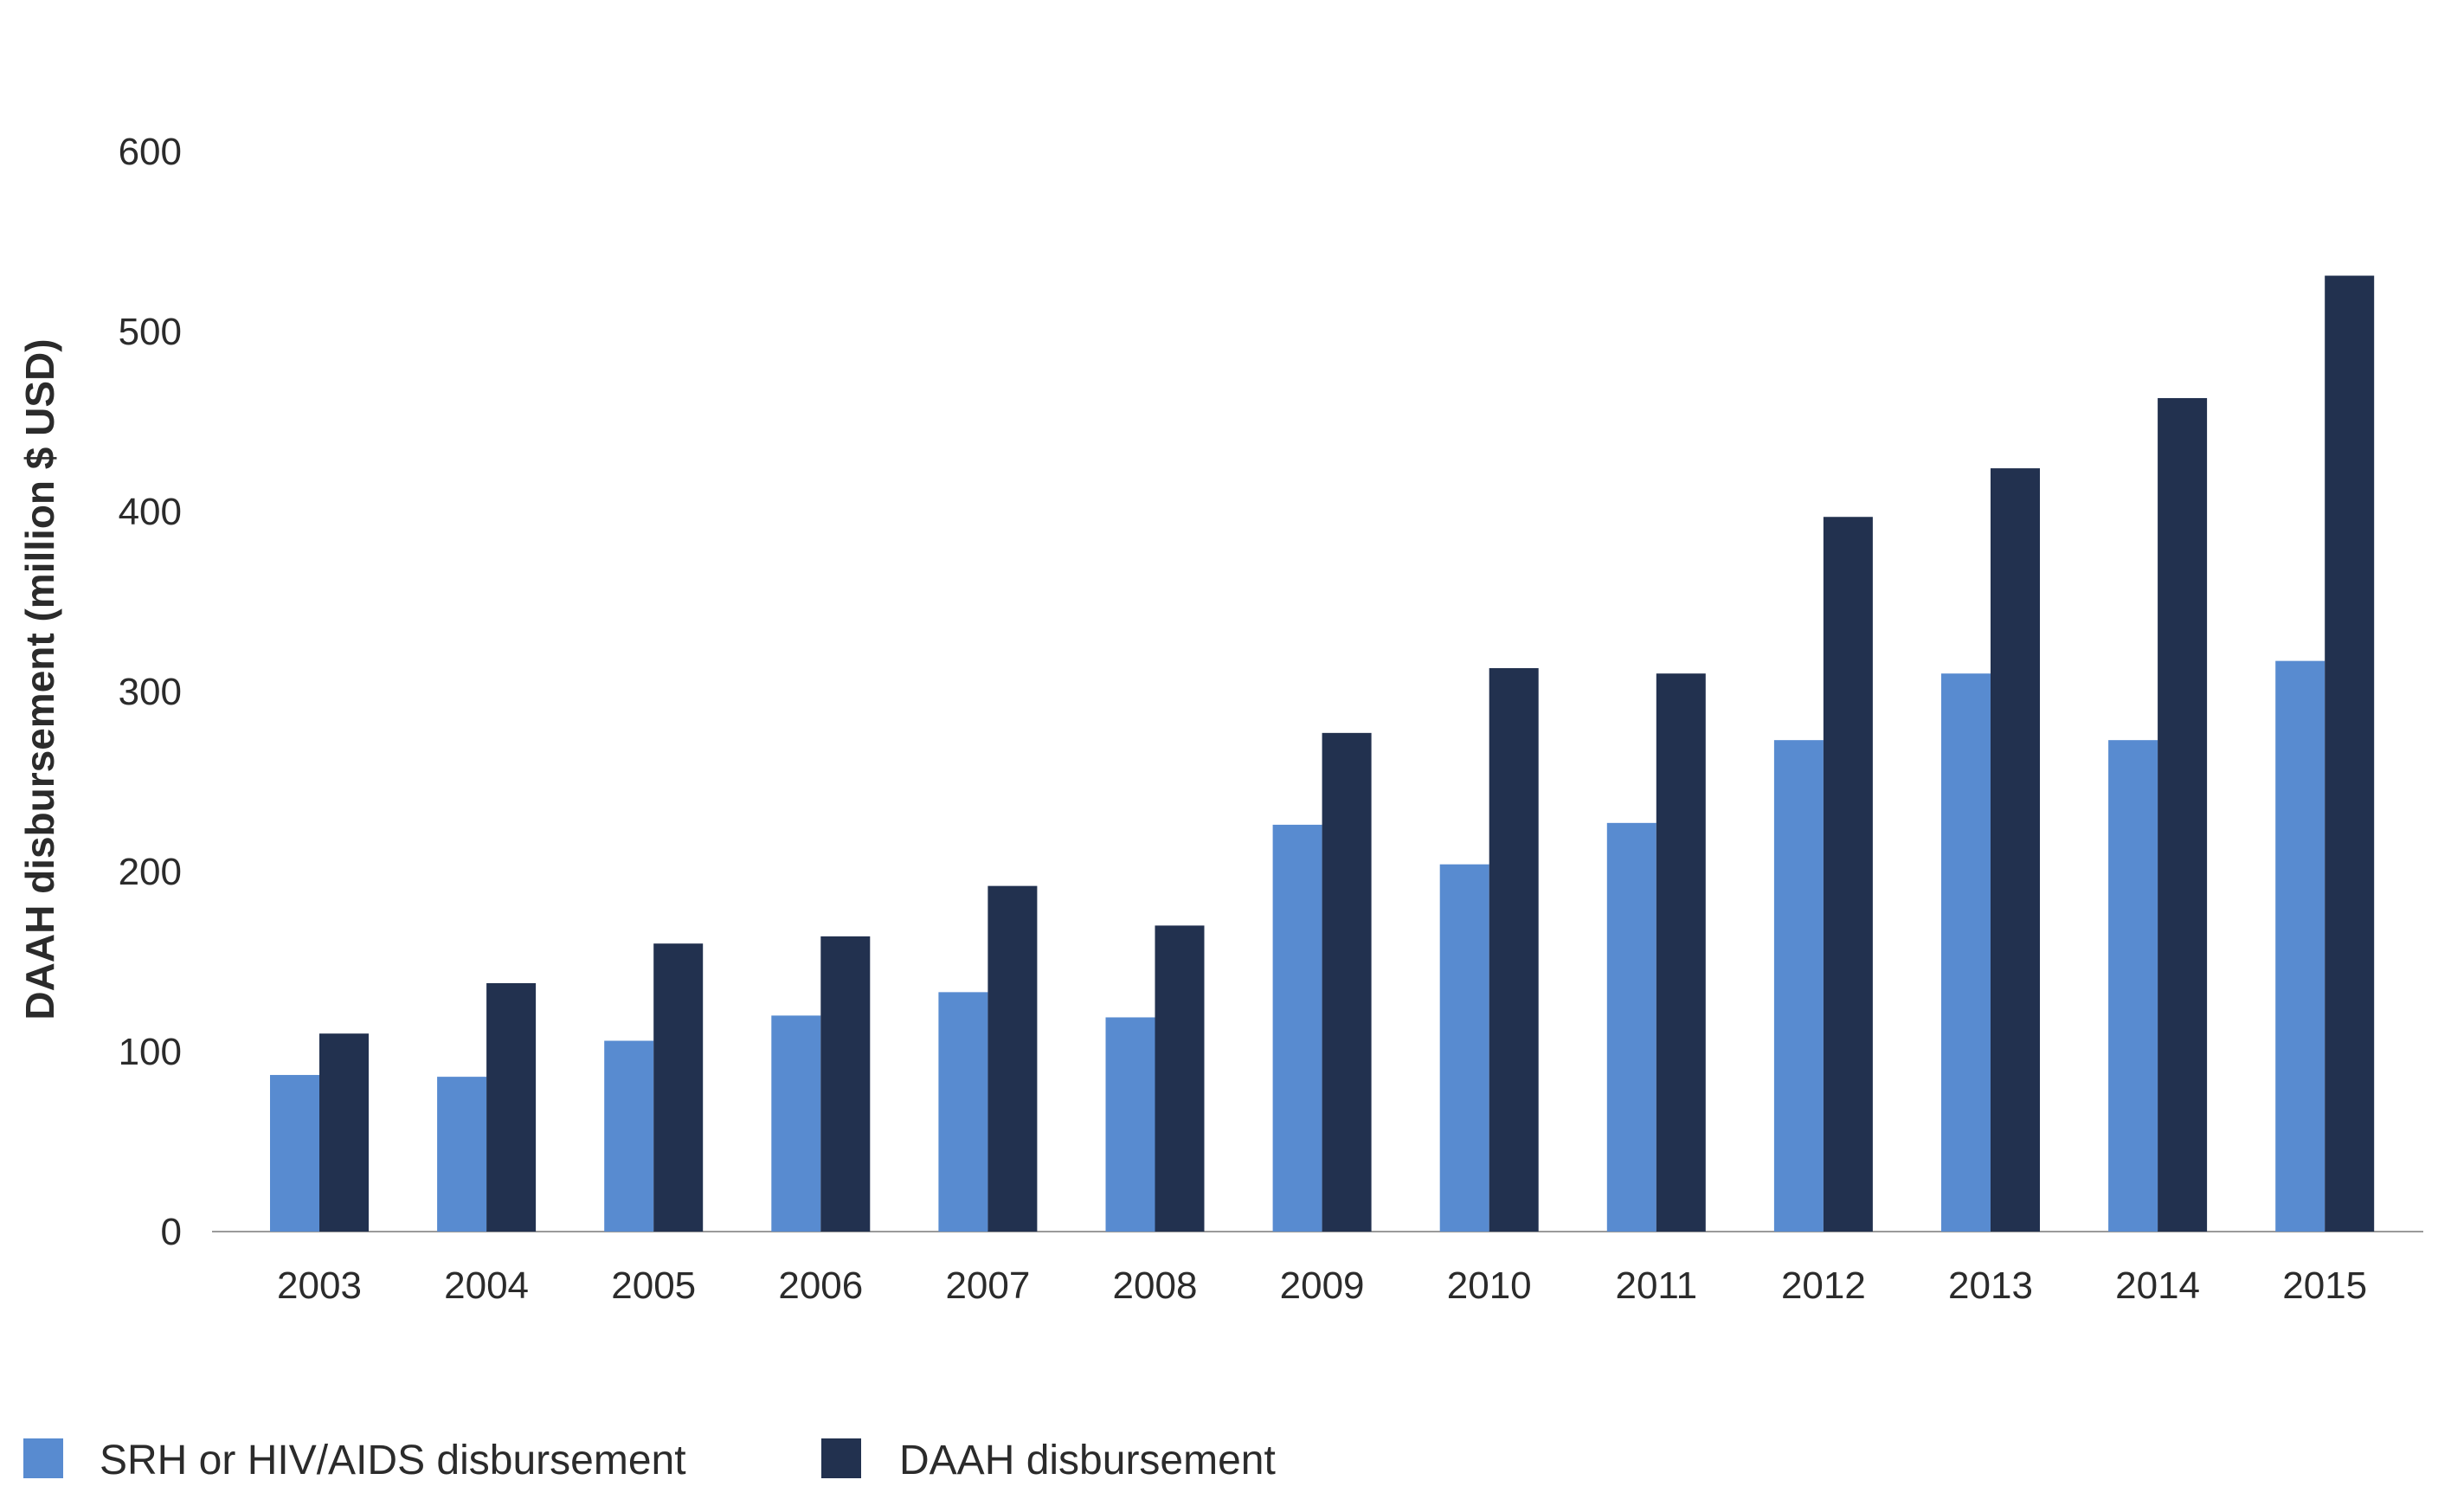 The image size is (2438, 1512). I want to click on bar-srh-2010, so click(1464, 1048).